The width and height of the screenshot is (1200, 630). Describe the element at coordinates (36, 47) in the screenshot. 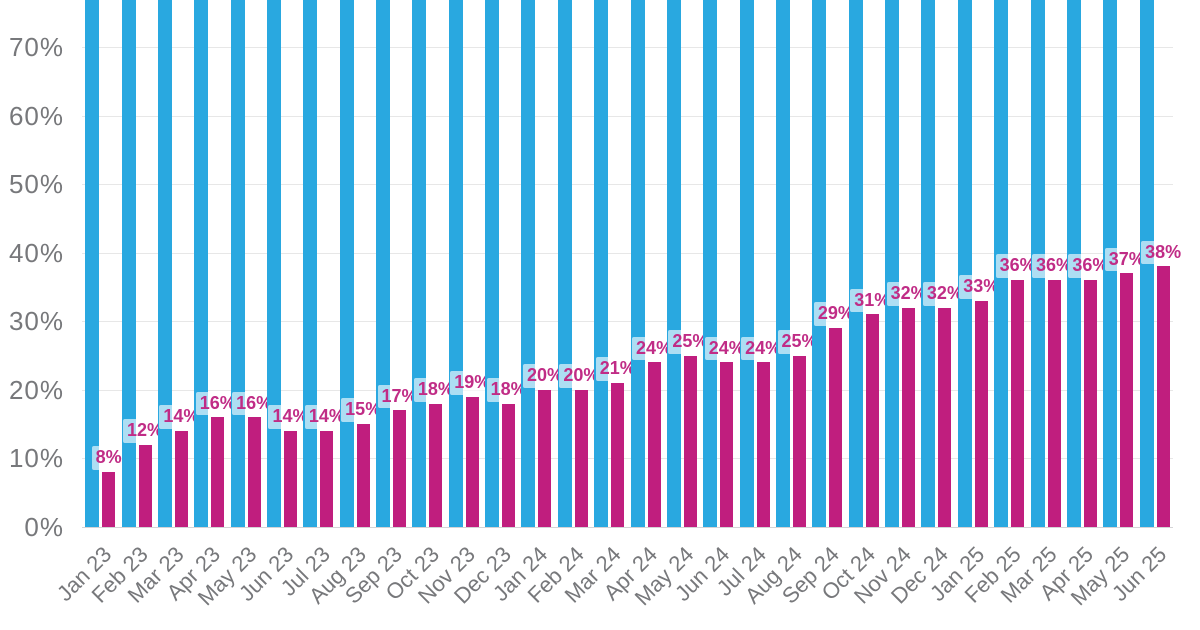

I see `y-axis-tick-label: 70%` at that location.